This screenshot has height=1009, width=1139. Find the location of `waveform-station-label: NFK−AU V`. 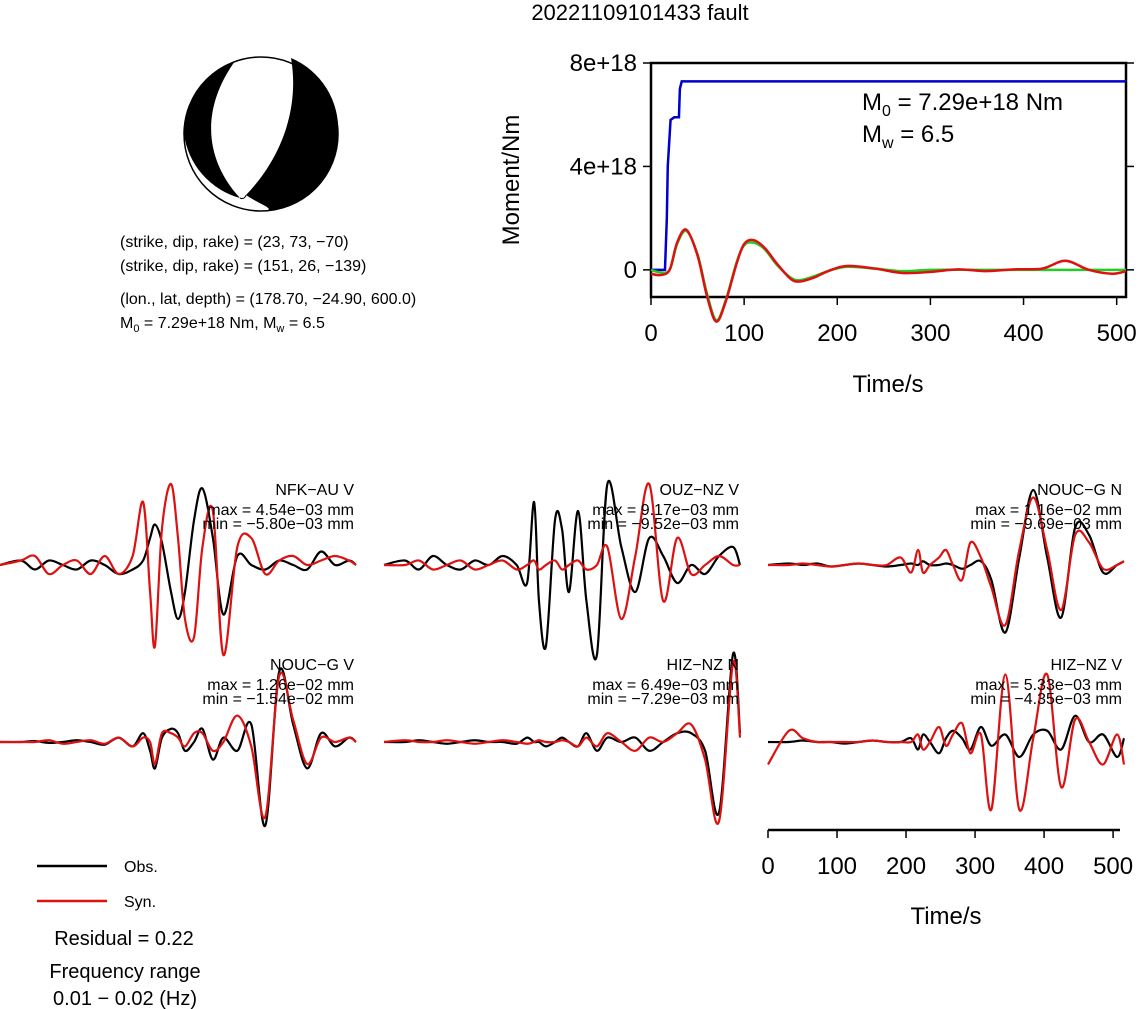

waveform-station-label: NFK−AU V is located at coordinates (314, 490).